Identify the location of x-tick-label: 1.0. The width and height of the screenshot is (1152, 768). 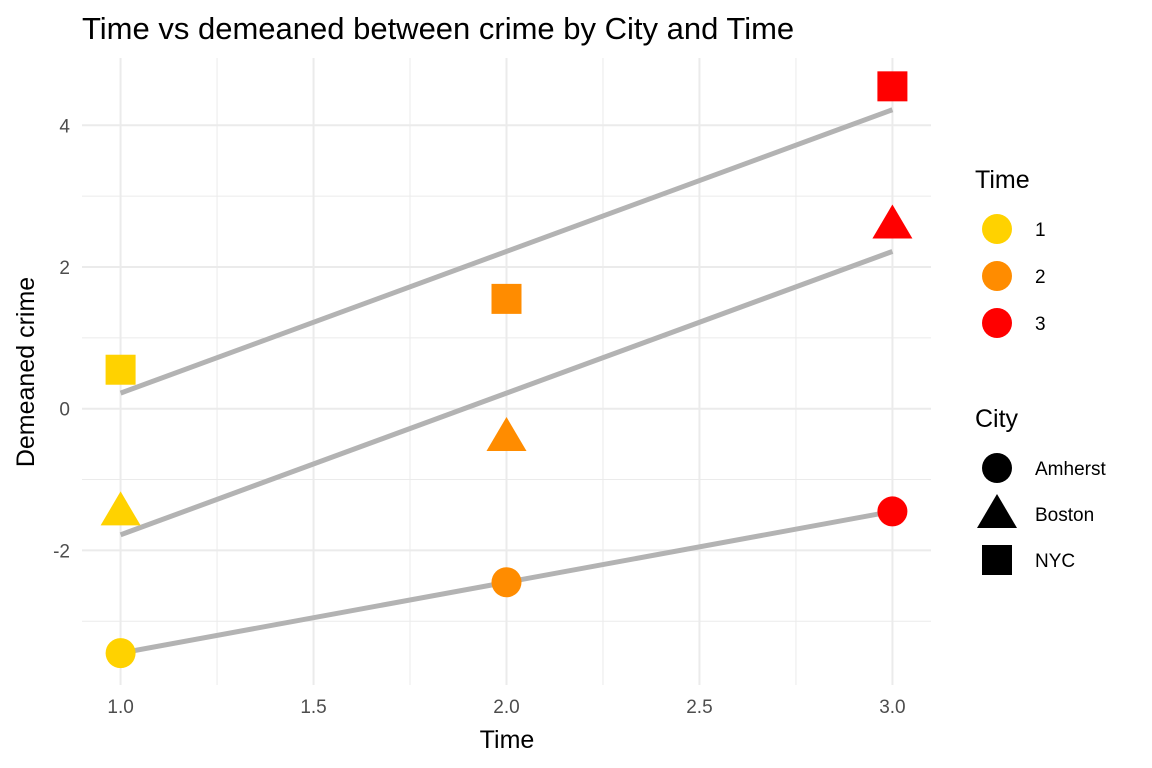
(120, 707).